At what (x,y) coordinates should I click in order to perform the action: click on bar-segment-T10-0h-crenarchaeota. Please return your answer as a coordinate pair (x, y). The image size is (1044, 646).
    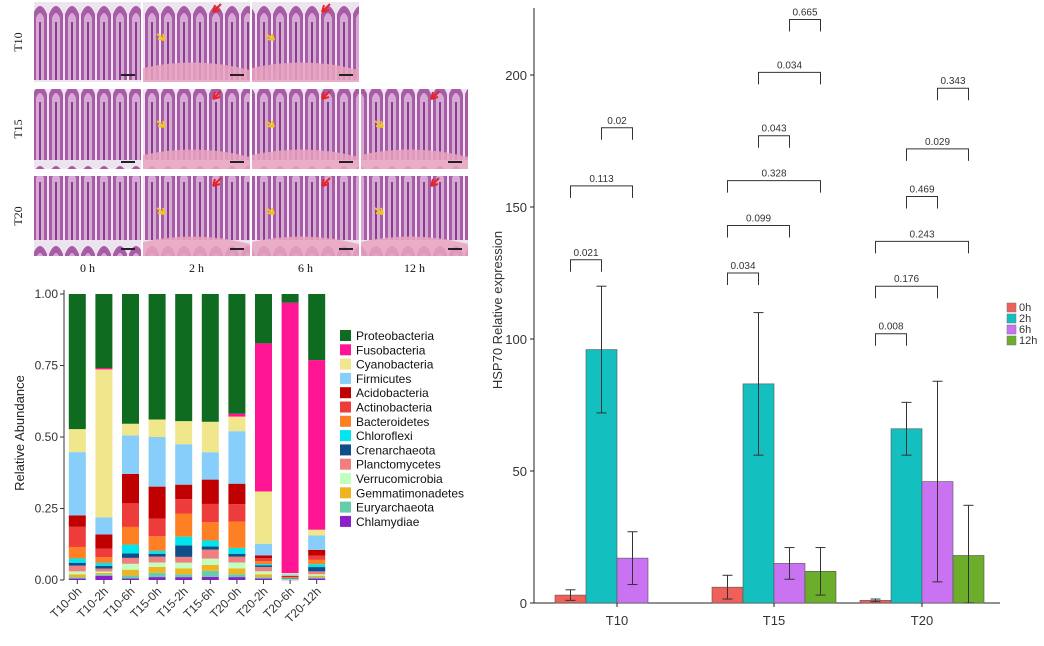
    Looking at the image, I should click on (77, 564).